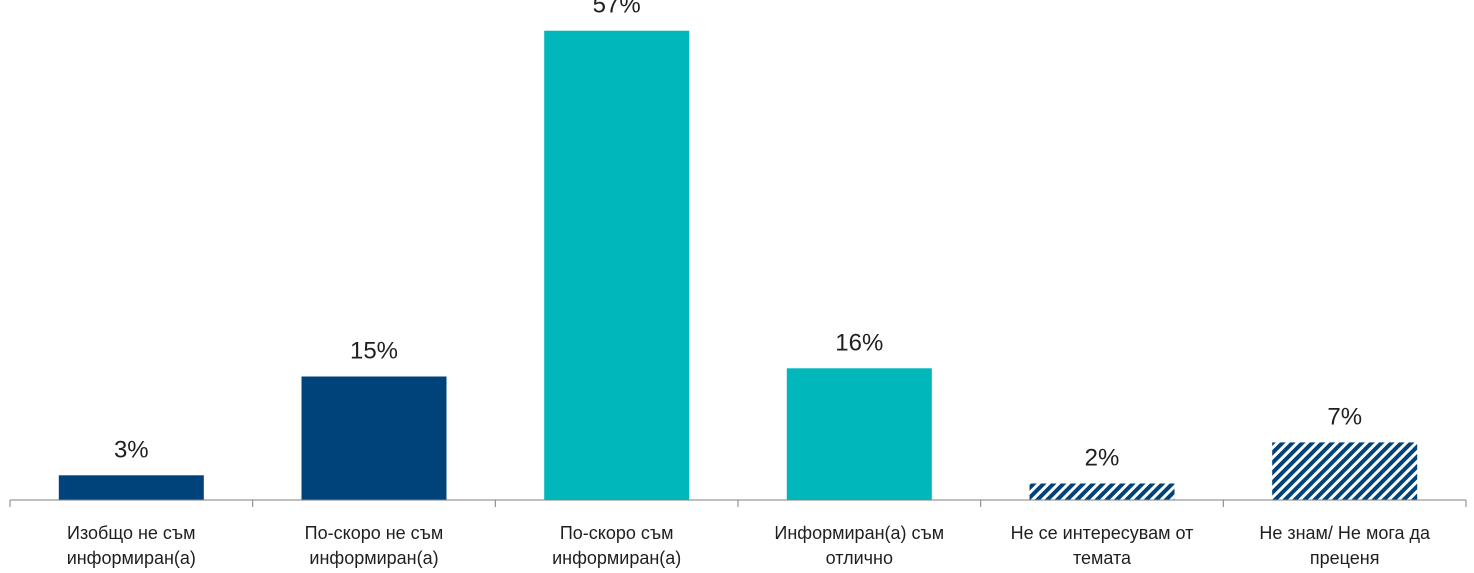 This screenshot has width=1474, height=573. Describe the element at coordinates (1345, 545) in the screenshot. I see `x-tick-label-6: Не знам/ Не мога да преценя` at that location.